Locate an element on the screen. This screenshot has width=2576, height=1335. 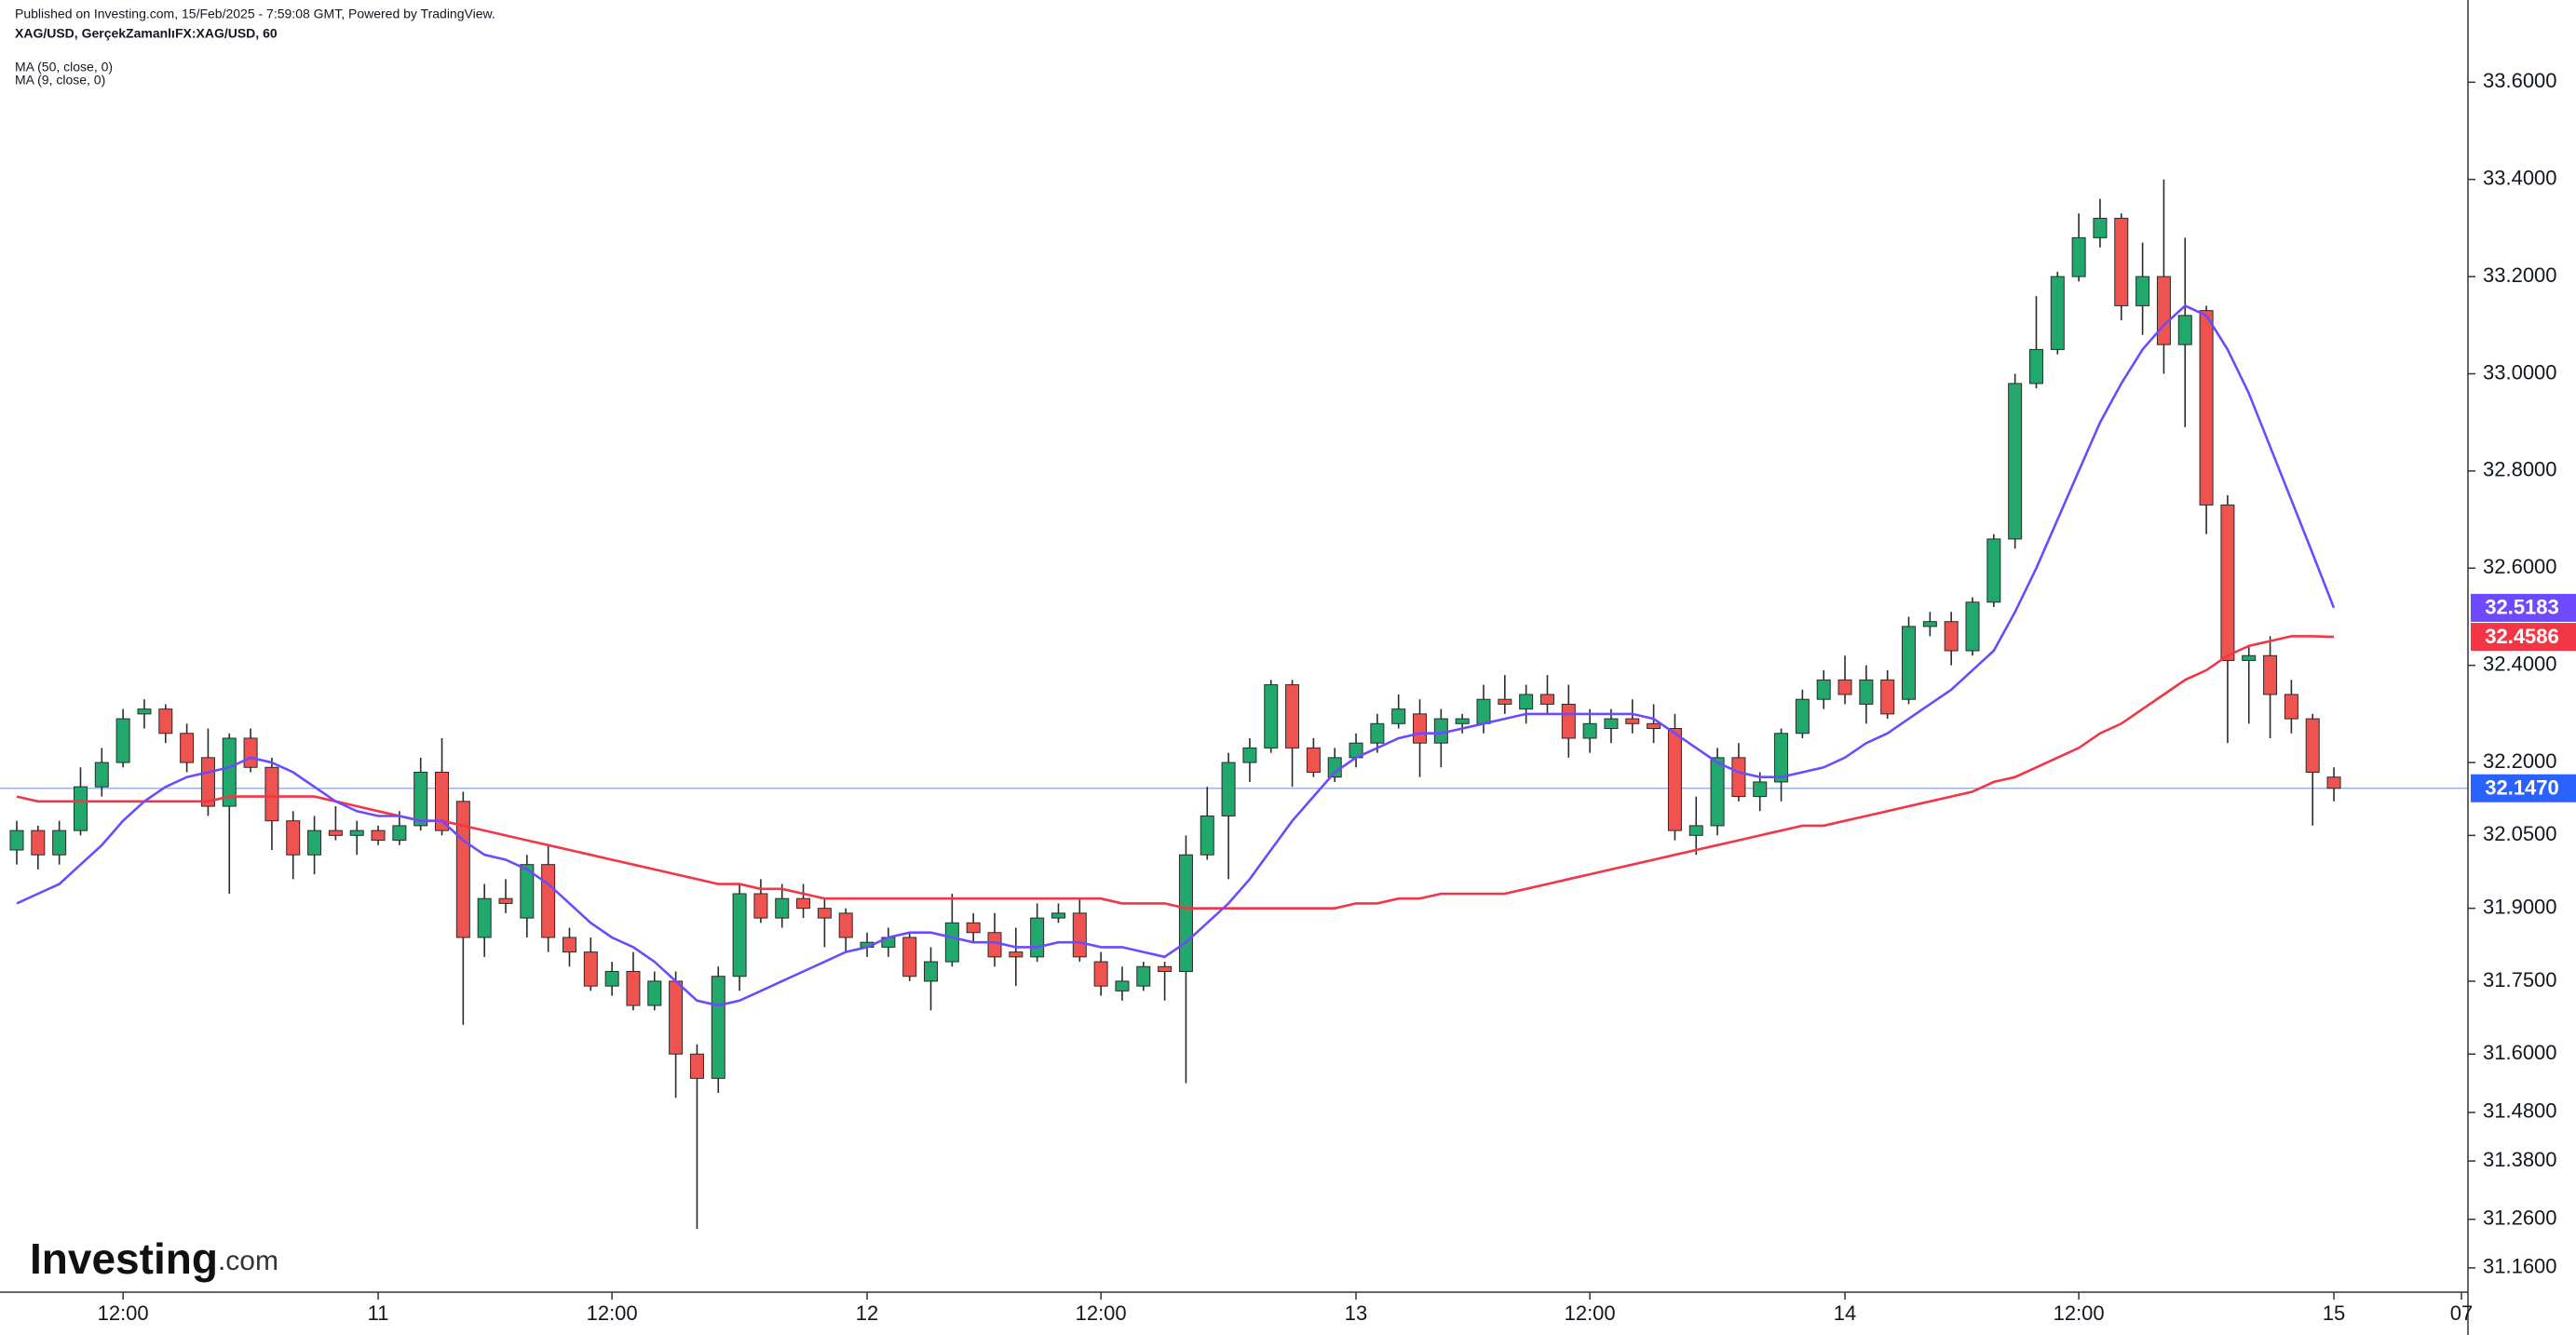
y-tick-label: 33.2000 is located at coordinates (2520, 275).